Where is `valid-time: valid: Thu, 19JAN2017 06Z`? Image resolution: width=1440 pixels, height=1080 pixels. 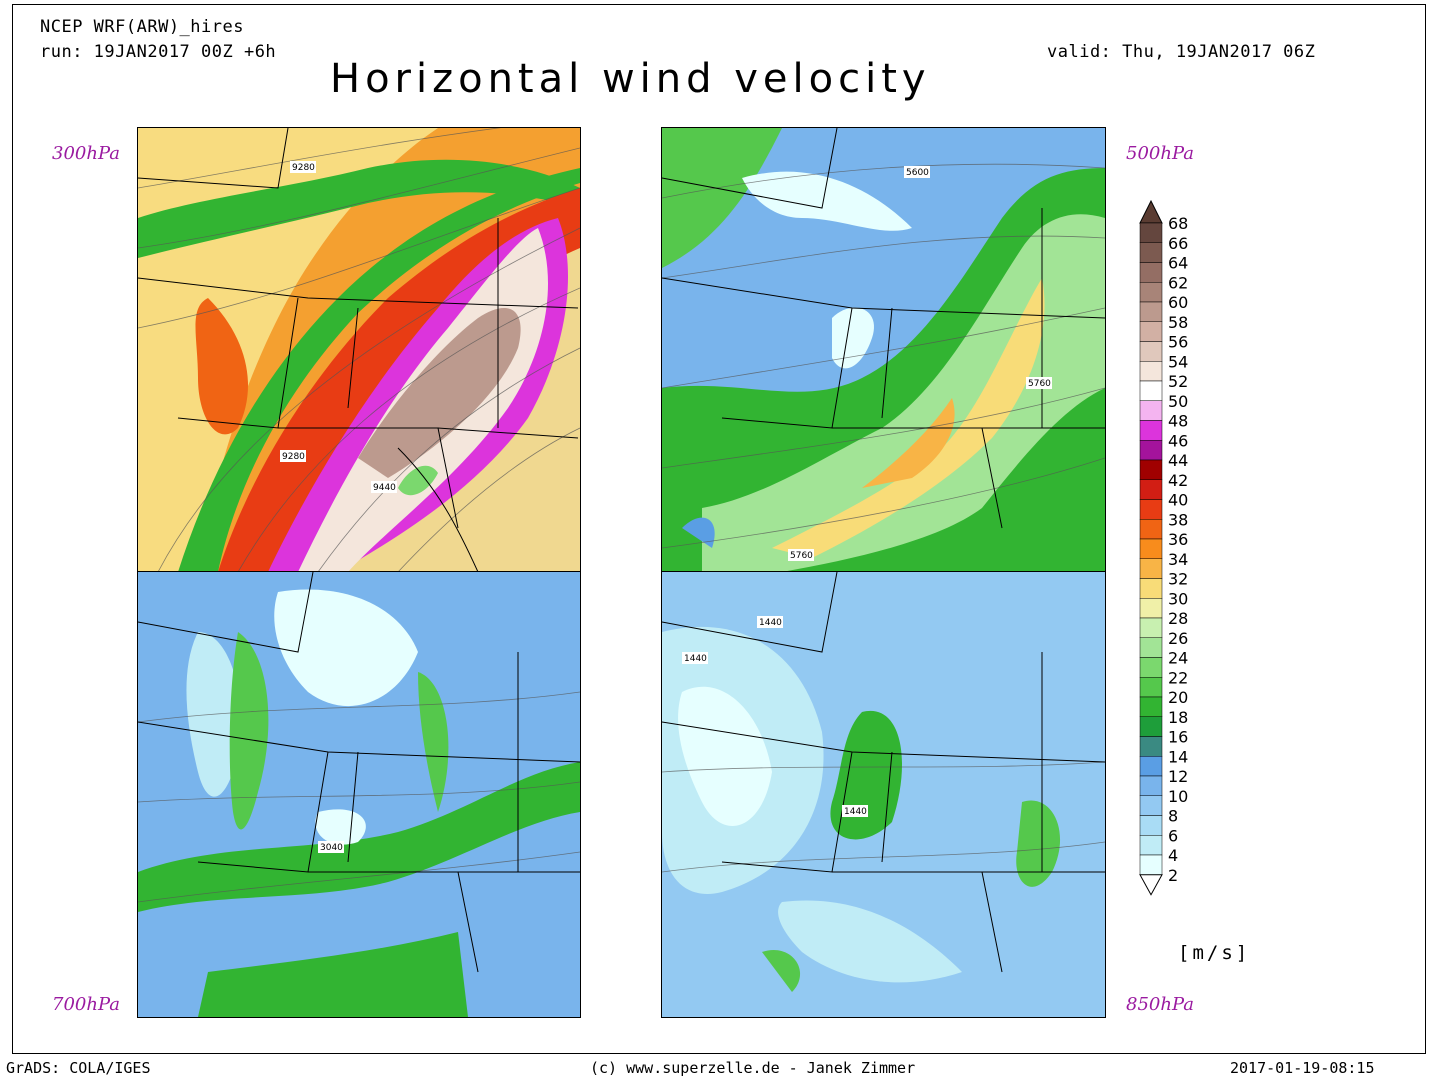 valid-time: valid: Thu, 19JAN2017 06Z is located at coordinates (1181, 52).